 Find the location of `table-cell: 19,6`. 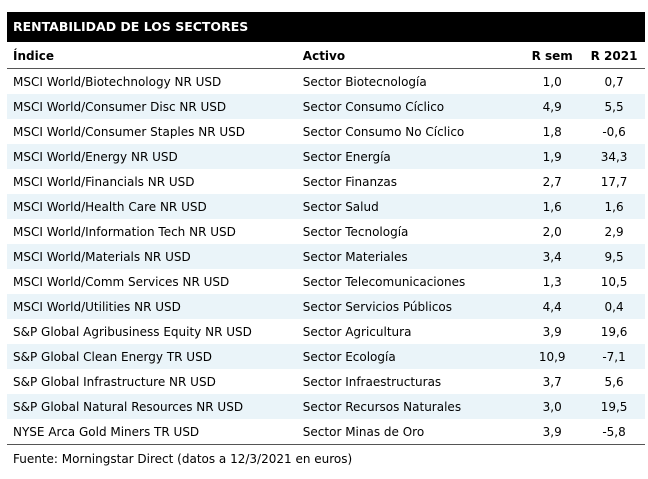

table-cell: 19,6 is located at coordinates (614, 331).